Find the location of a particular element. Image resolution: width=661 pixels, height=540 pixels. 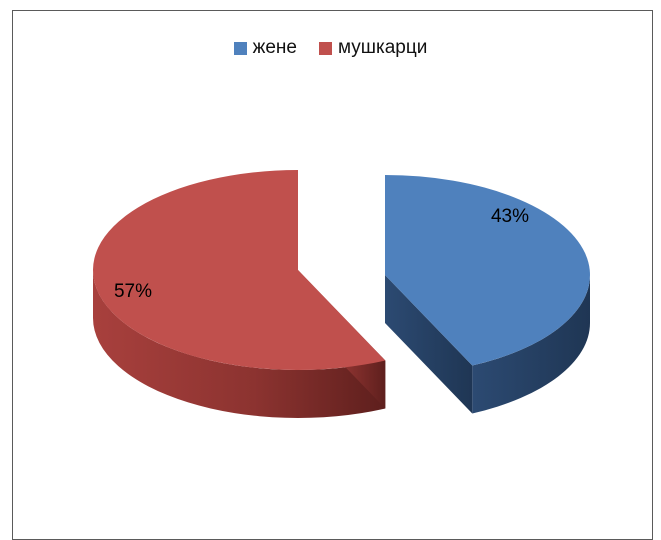

legend-label-men: мушкарци is located at coordinates (382, 47).